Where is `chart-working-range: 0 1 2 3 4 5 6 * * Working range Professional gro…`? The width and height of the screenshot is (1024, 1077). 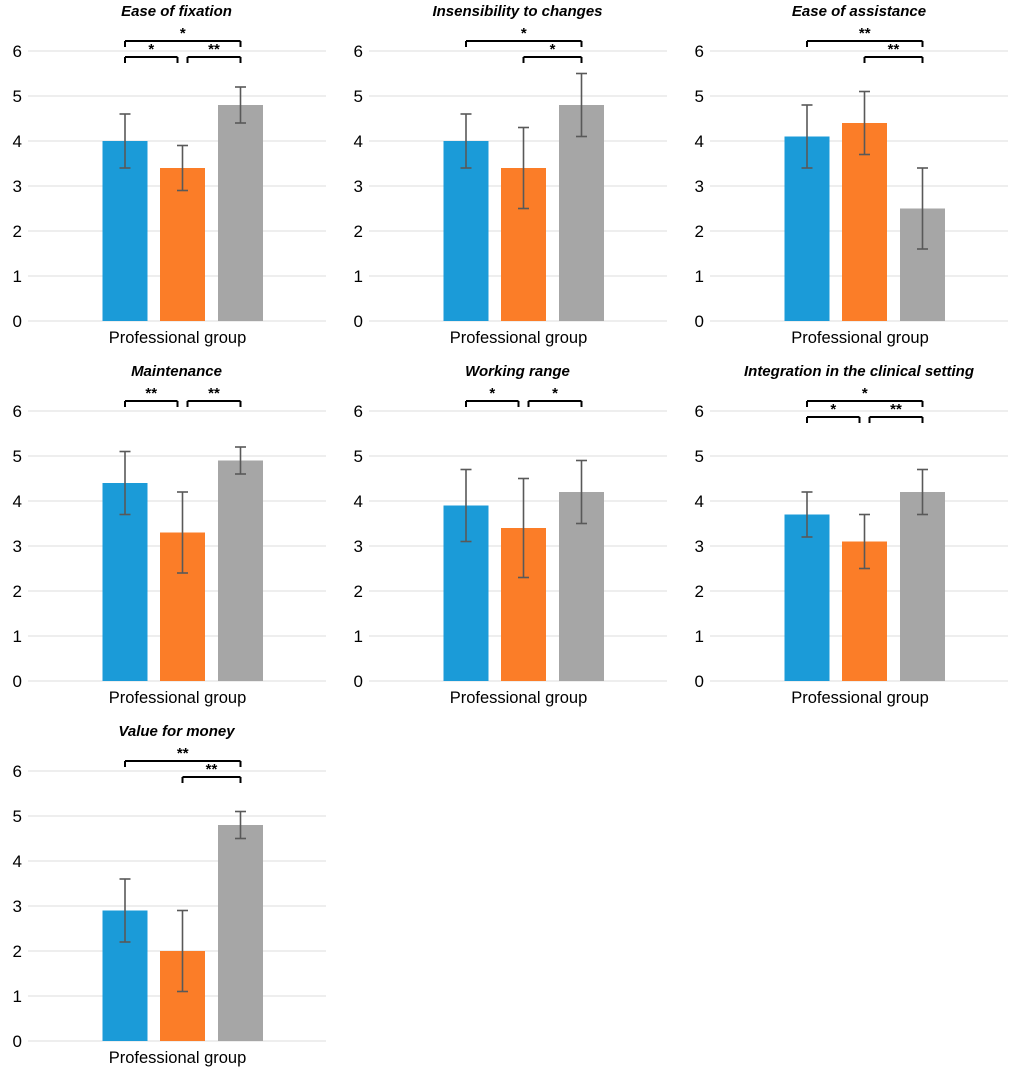
chart-working-range: 0 1 2 3 4 5 6 * * Working range Professional gro… is located at coordinates (511, 540).